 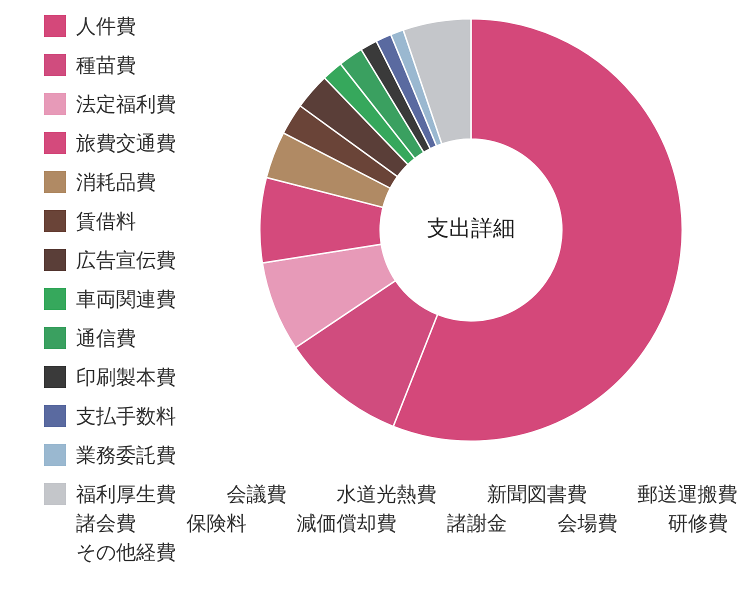 I want to click on text: 支出詳細, so click(x=471, y=229).